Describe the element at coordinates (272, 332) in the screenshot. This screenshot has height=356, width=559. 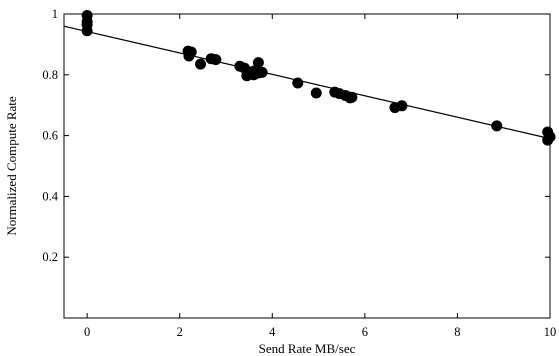
I see `x-tick-label: 4` at that location.